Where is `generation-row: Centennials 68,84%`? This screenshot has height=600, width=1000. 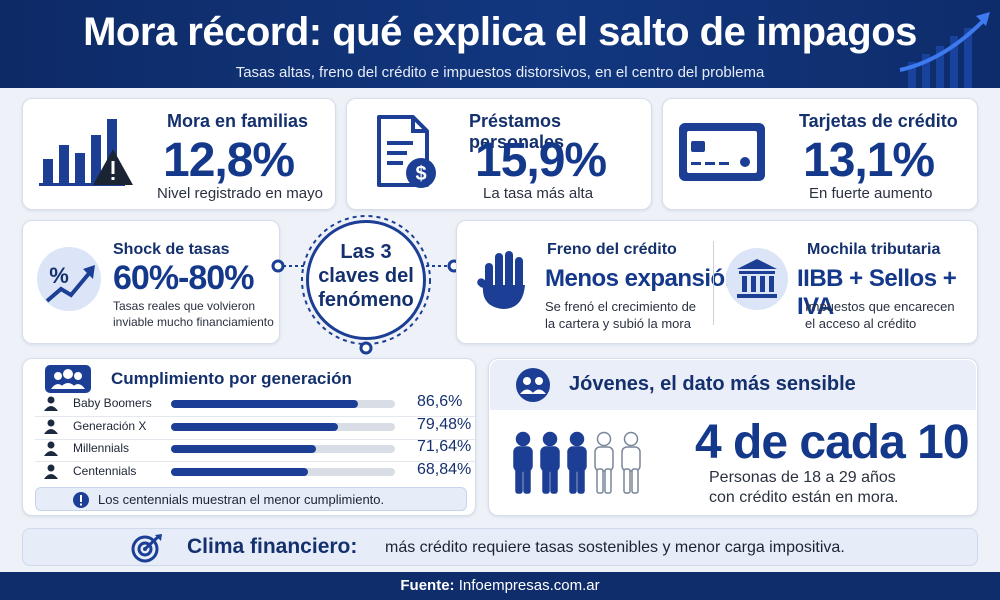 generation-row: Centennials 68,84% is located at coordinates (255, 472).